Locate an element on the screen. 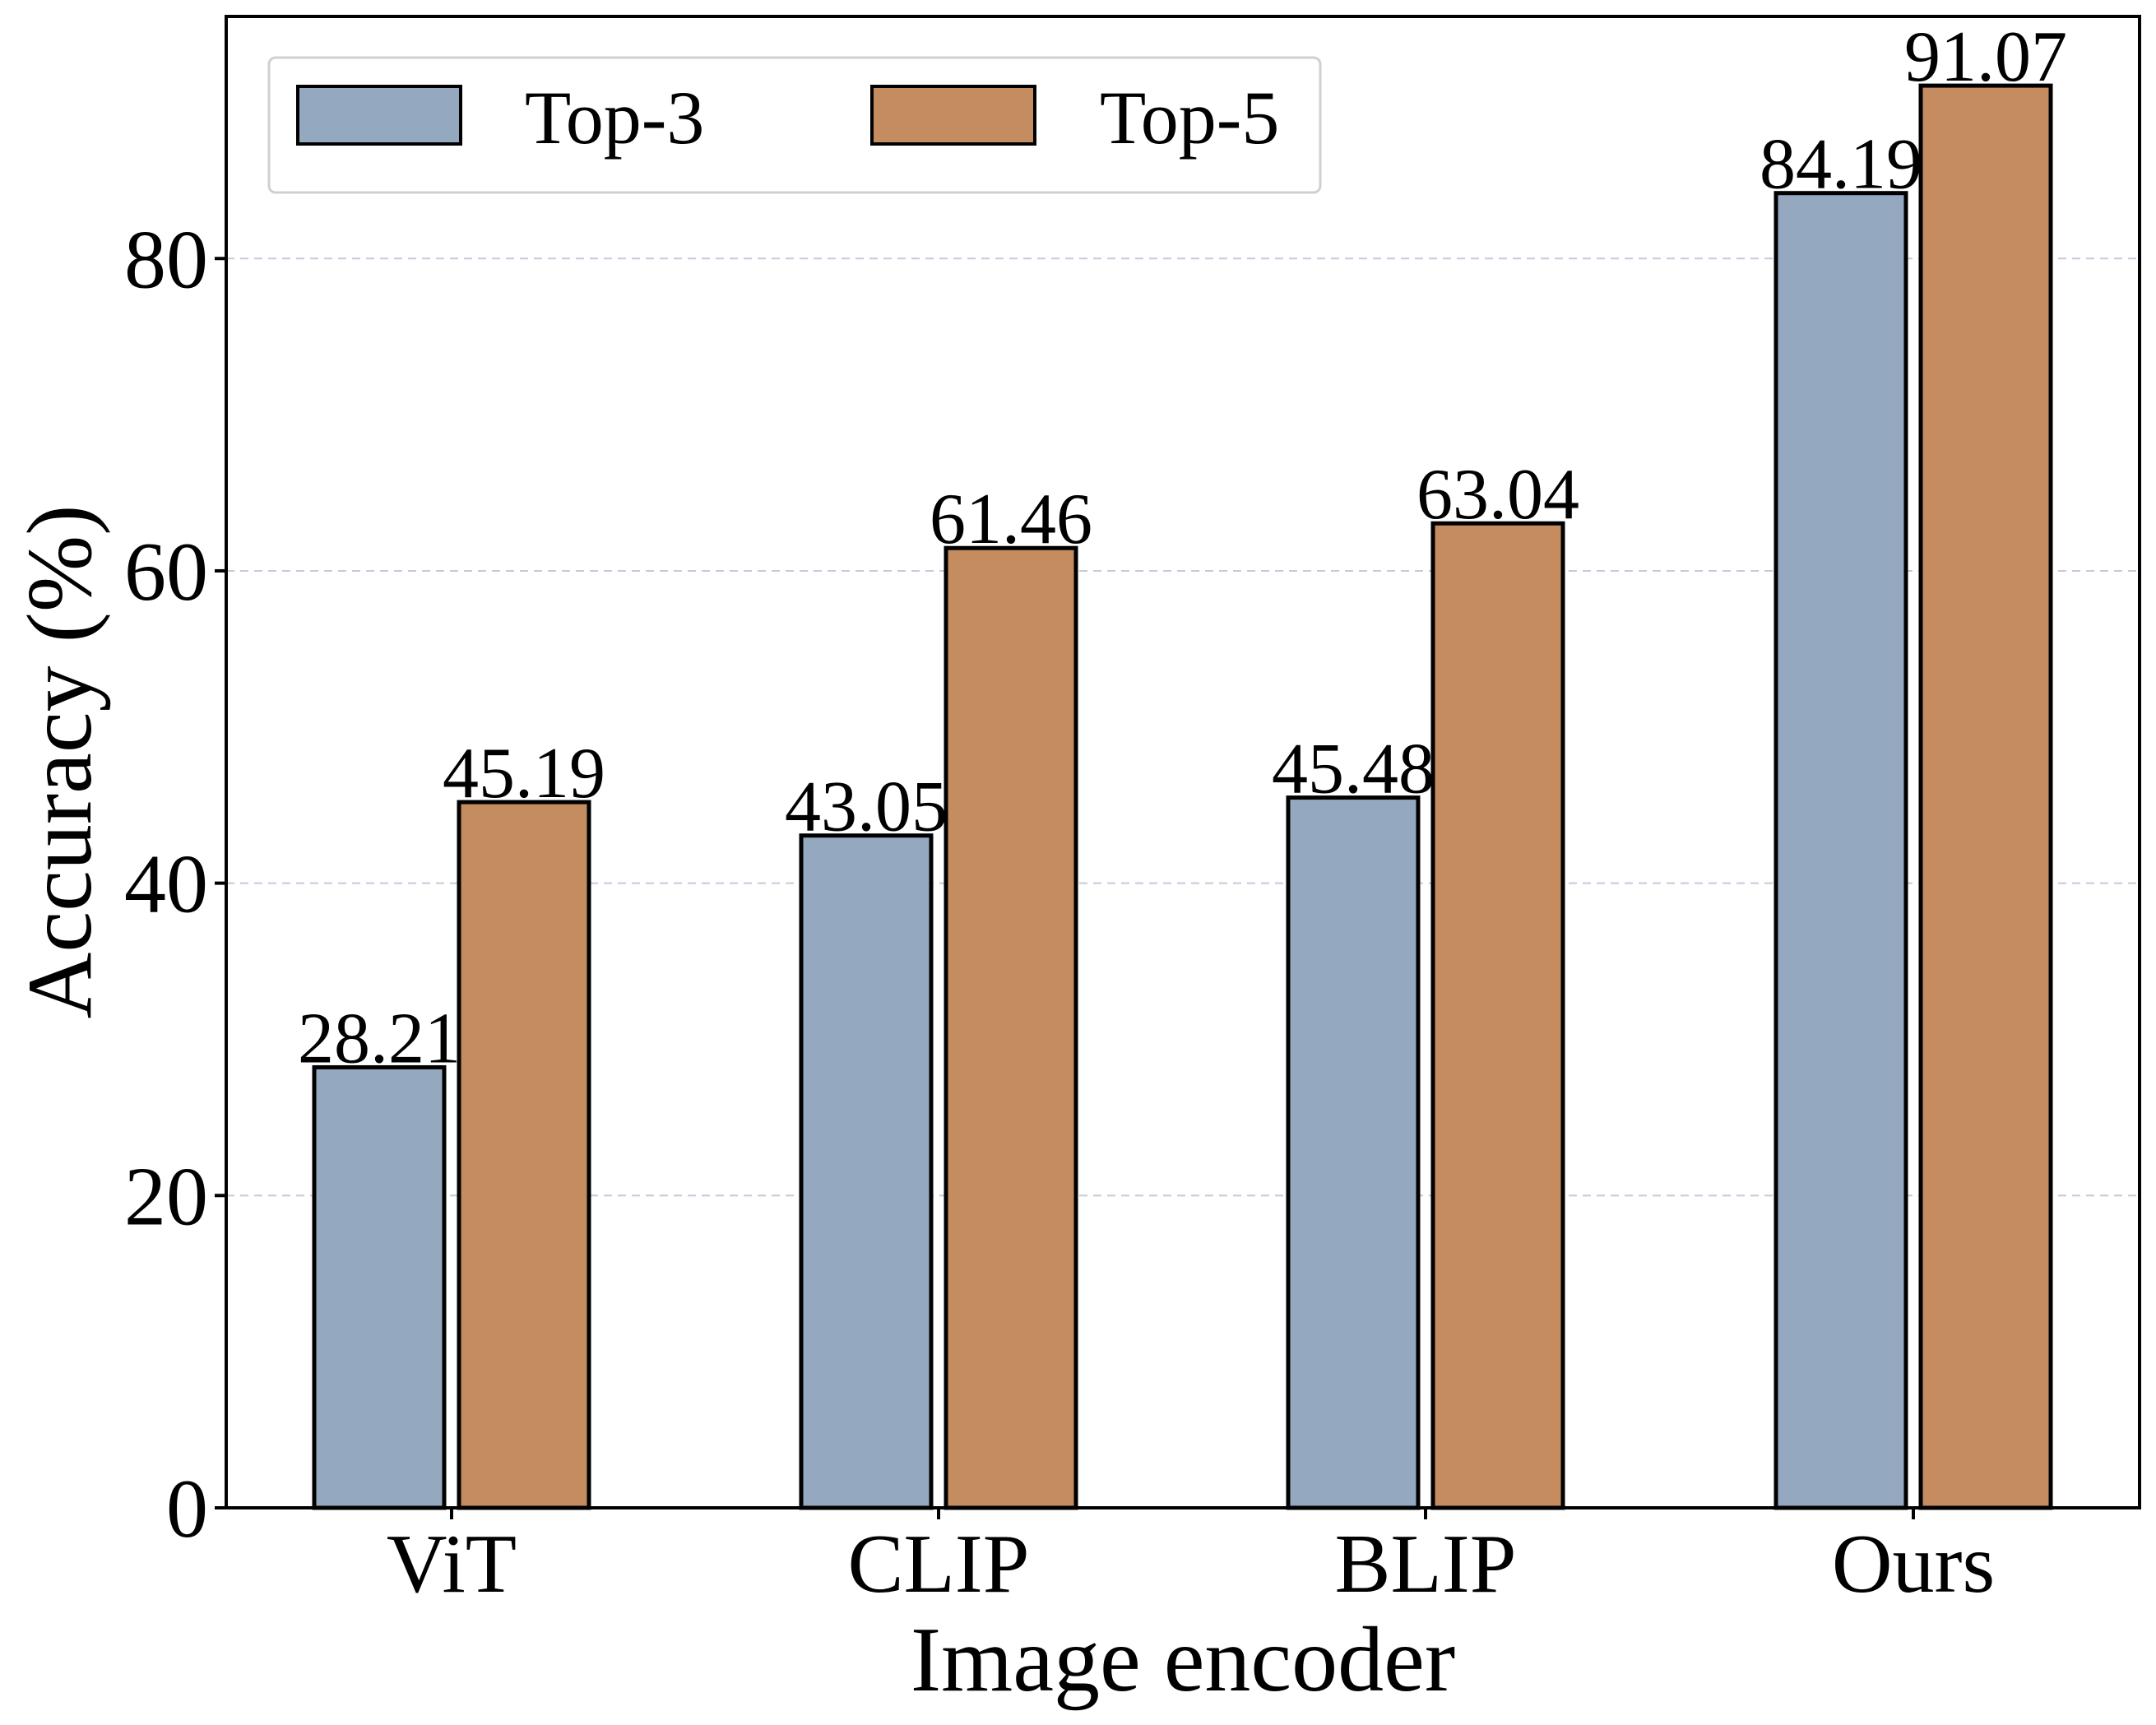 The width and height of the screenshot is (2156, 1725). data-label: 45.19 is located at coordinates (524, 774).